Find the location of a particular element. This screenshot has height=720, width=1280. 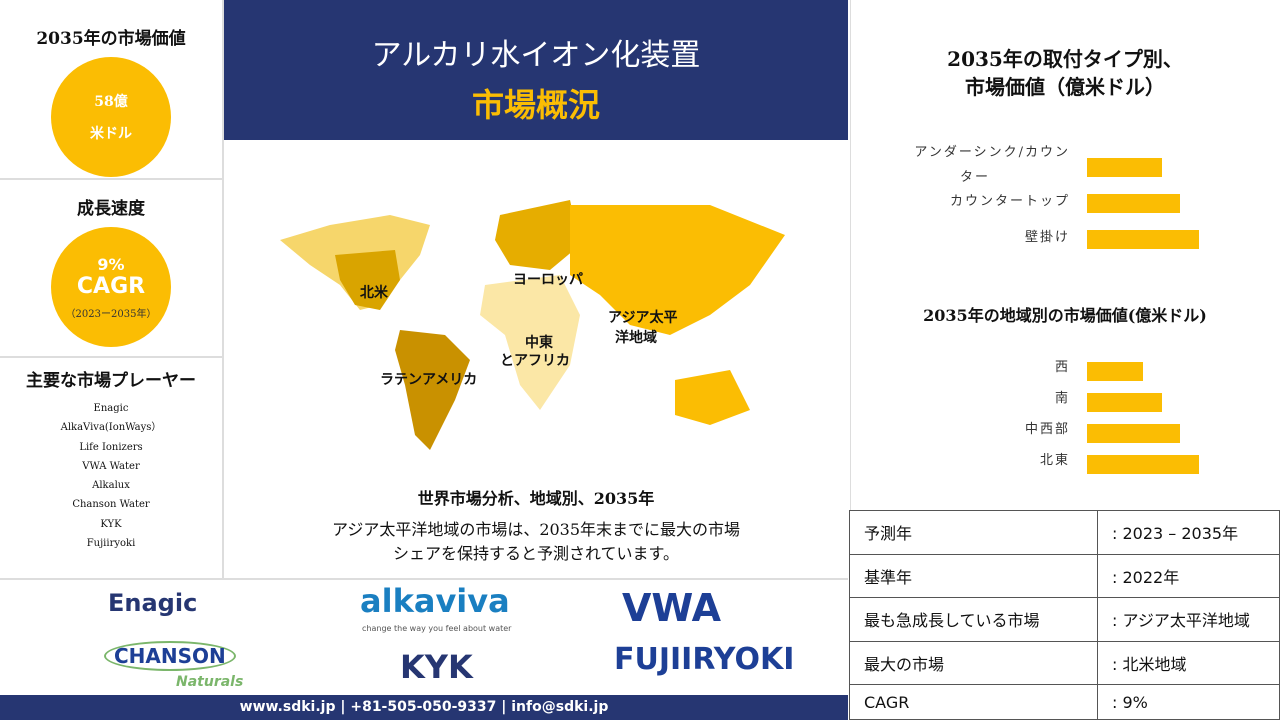

chart1-title-line1: 2035年の取付タイプ別、 is located at coordinates (1065, 59).